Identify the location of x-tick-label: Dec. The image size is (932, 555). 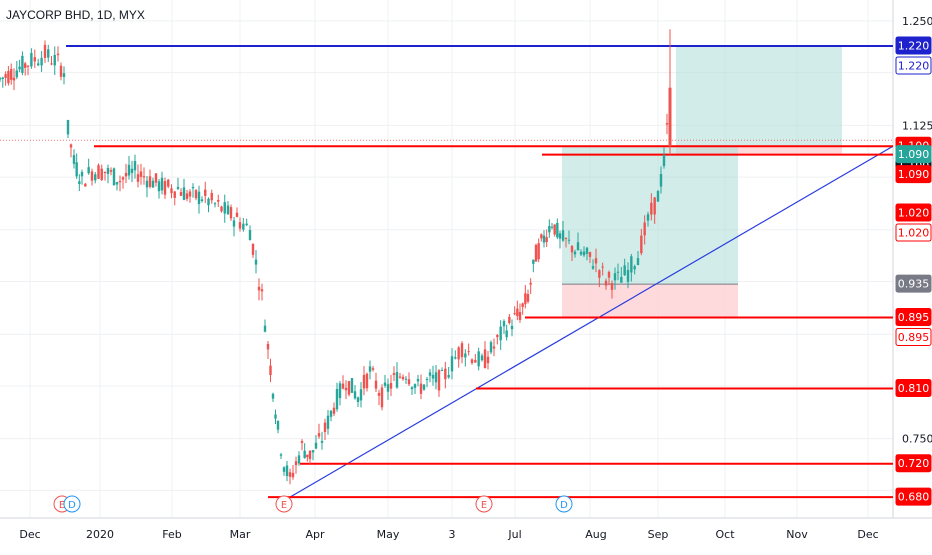
(29, 534).